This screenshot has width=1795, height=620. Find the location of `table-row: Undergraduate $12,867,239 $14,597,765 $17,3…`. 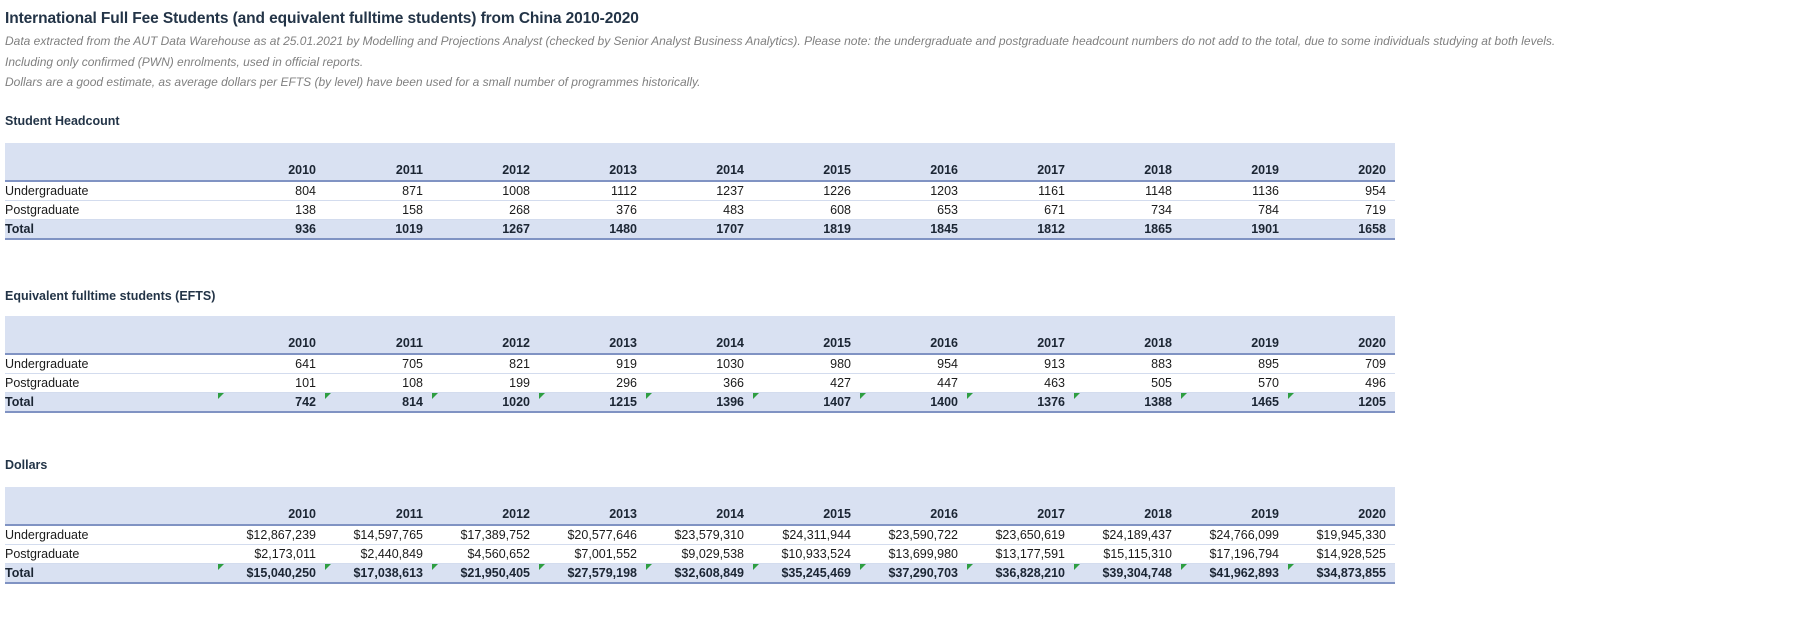

table-row: Undergraduate $12,867,239 $14,597,765 $17,3… is located at coordinates (700, 534).